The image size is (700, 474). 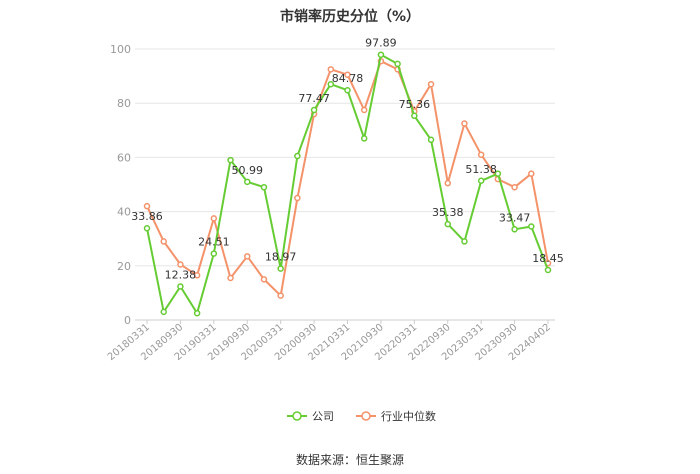 I want to click on data-source: 数据来源：恒生聚源, so click(x=349, y=460).